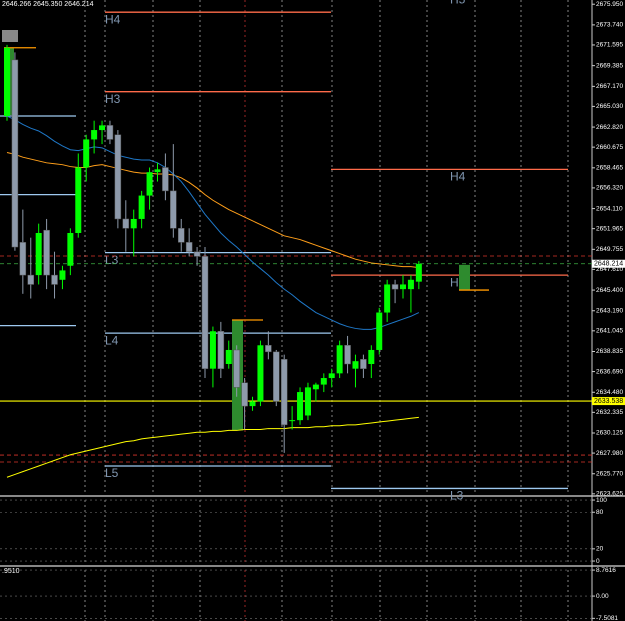  I want to click on y-tick-label: 2654.110, so click(609, 208).